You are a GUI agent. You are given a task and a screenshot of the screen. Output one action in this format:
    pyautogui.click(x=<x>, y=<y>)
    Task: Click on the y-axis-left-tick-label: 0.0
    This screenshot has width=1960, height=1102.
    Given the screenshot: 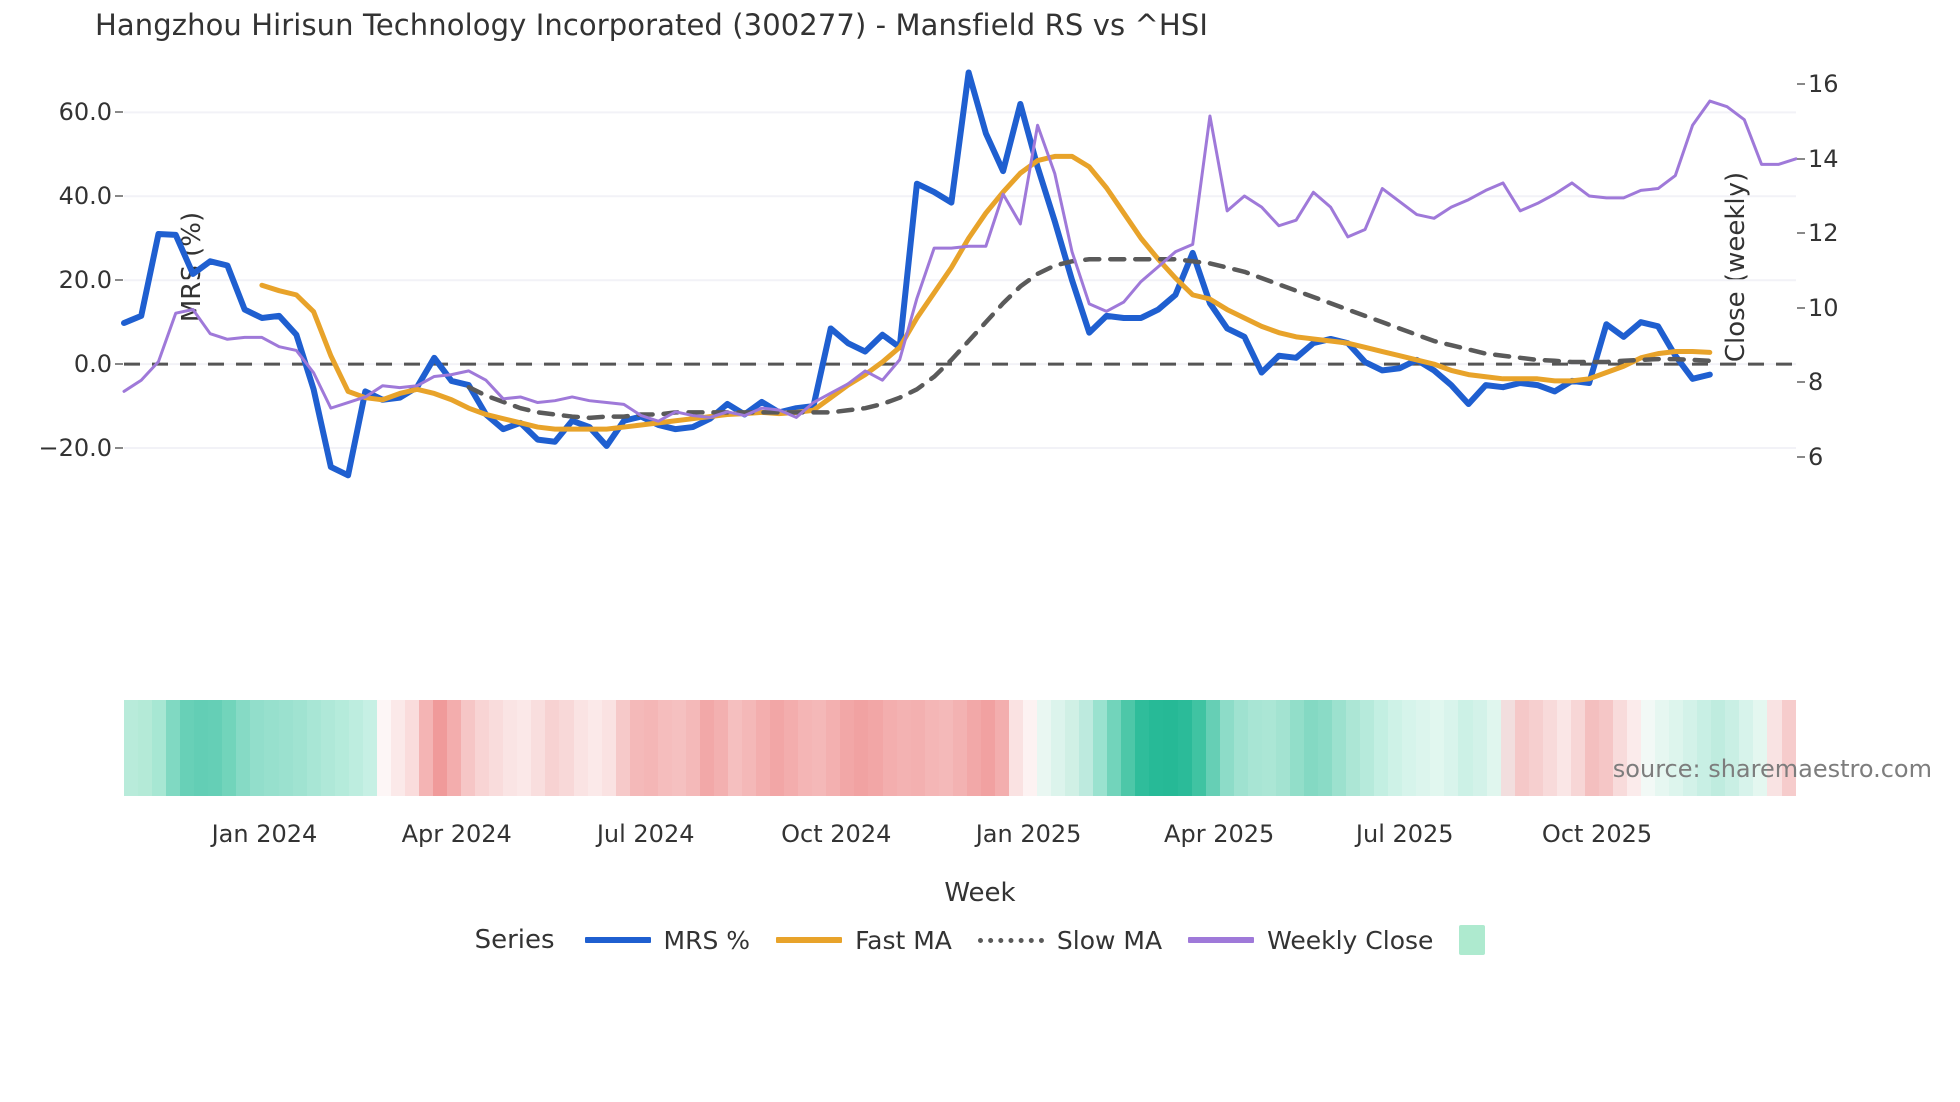 What is the action you would take?
    pyautogui.click(x=92, y=364)
    